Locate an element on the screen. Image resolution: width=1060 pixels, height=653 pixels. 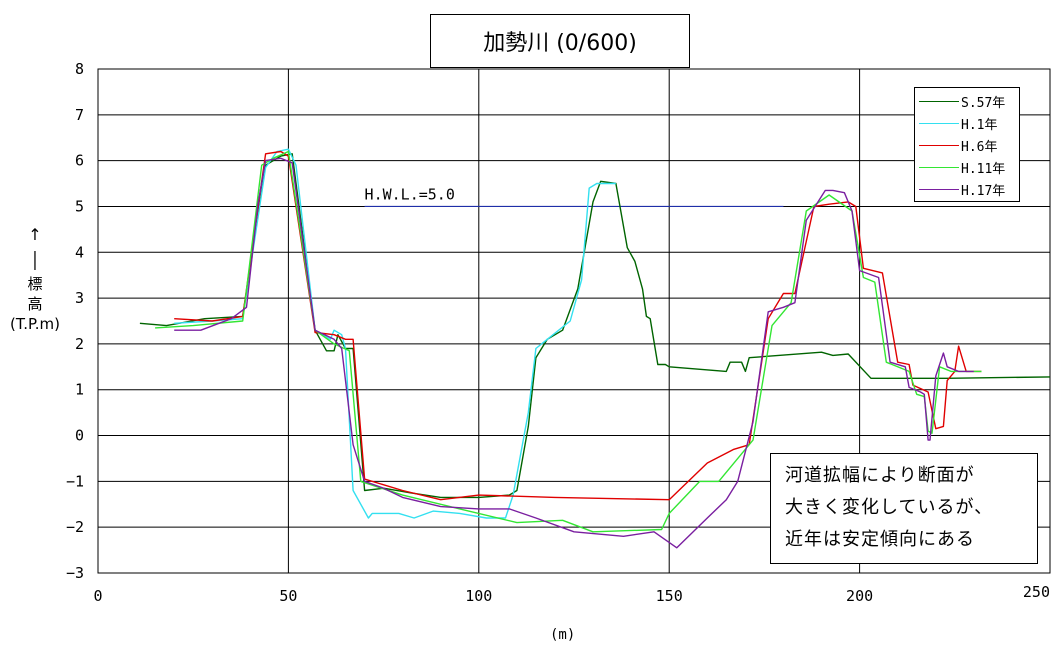
up-arrow-icon: ↑ │ is located at coordinates (35, 247).